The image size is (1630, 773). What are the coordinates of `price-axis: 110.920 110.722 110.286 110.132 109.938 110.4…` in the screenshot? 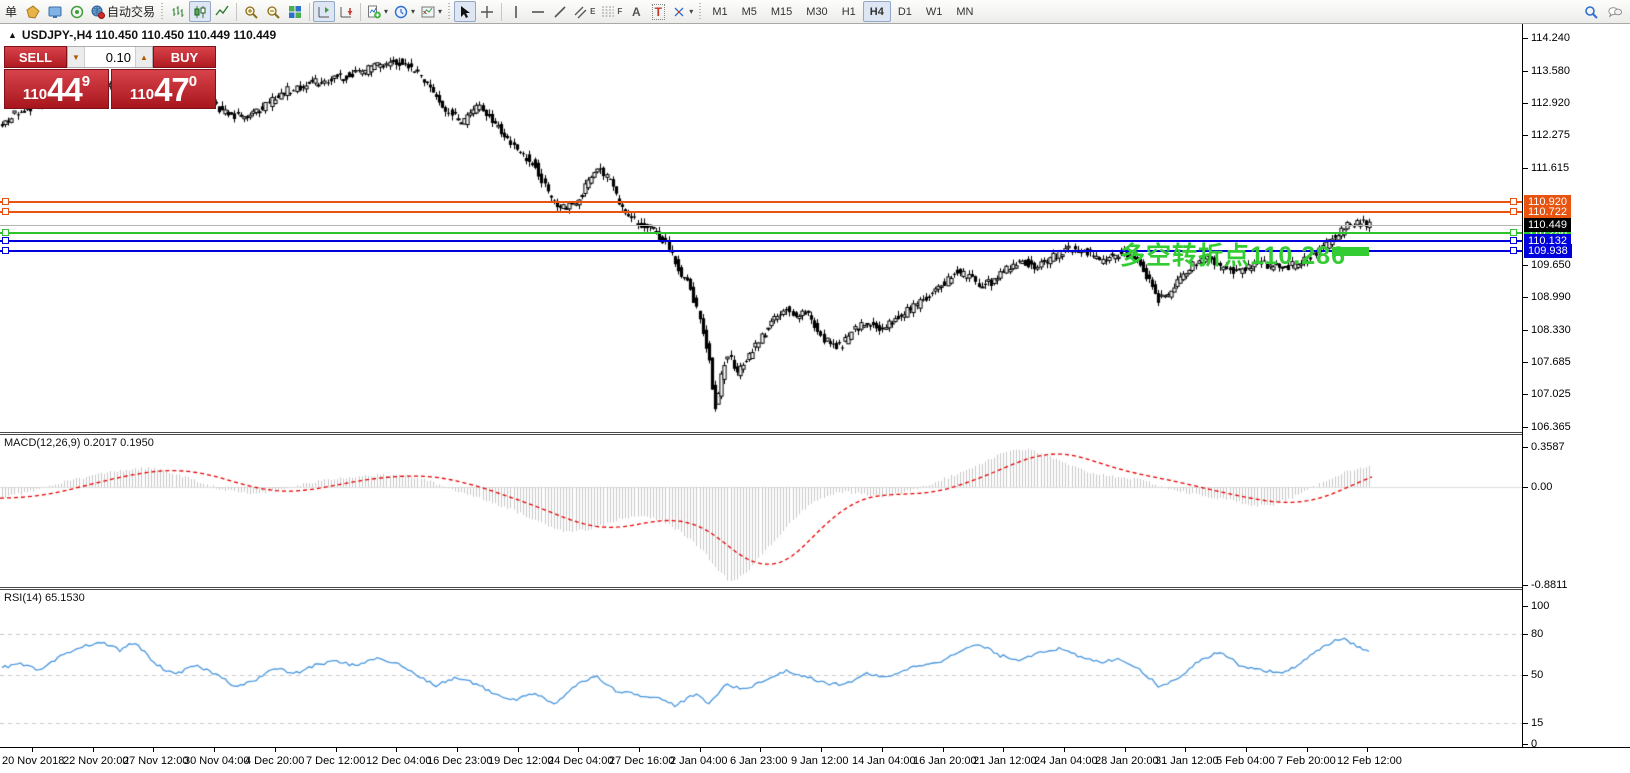 It's located at (1576, 387).